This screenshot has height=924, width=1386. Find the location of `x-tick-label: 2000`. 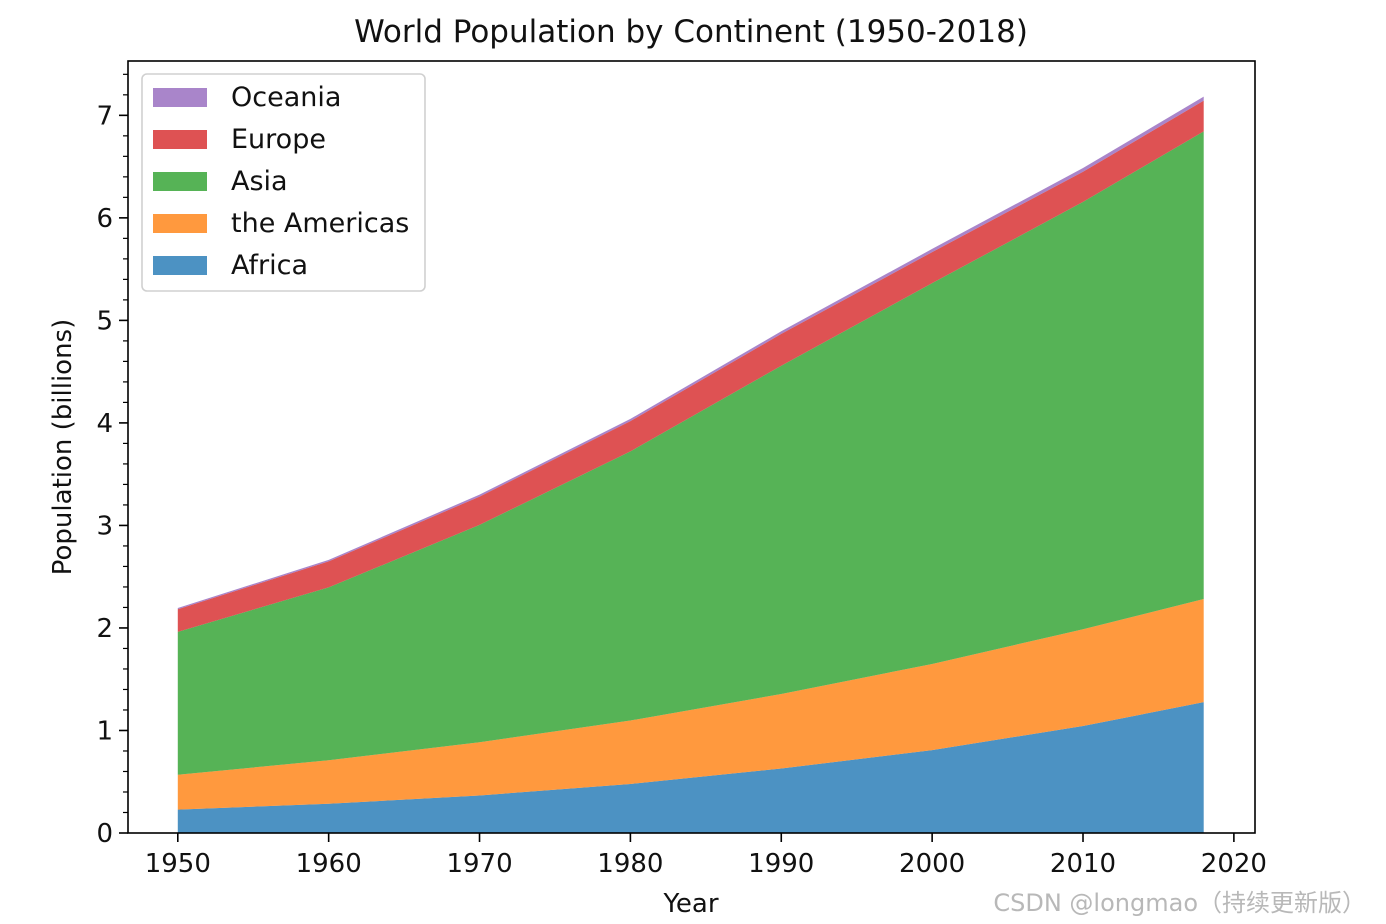

x-tick-label: 2000 is located at coordinates (932, 864).